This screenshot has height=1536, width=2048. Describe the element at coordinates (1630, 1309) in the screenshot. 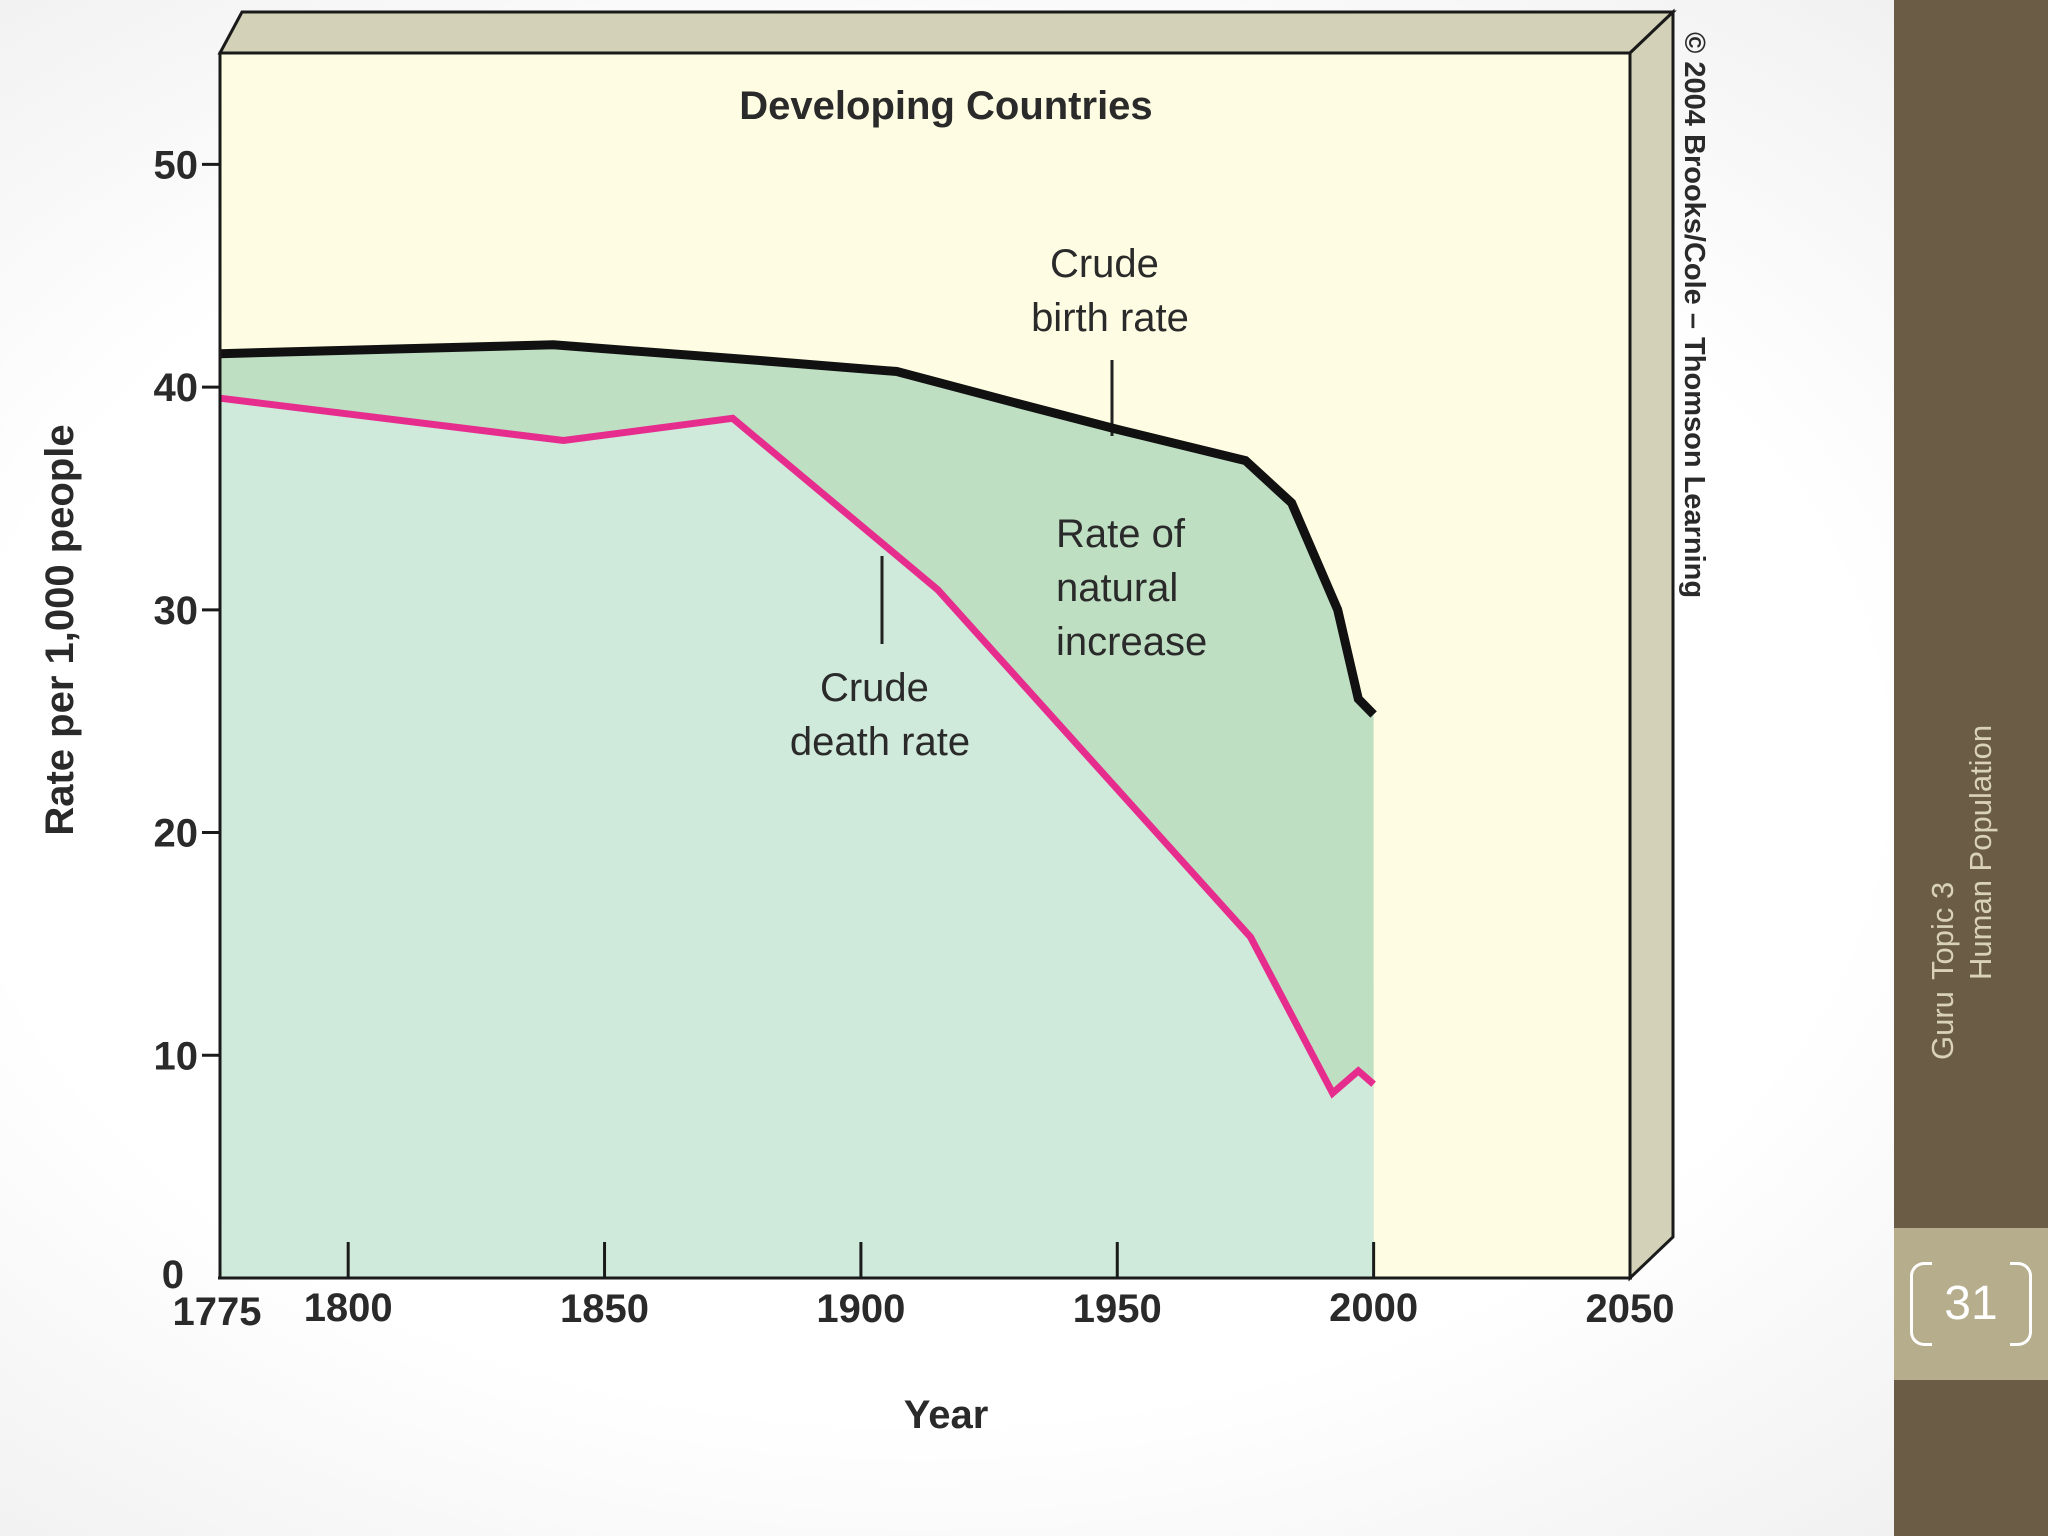

I see `x-tick-label-2050: 2050` at that location.